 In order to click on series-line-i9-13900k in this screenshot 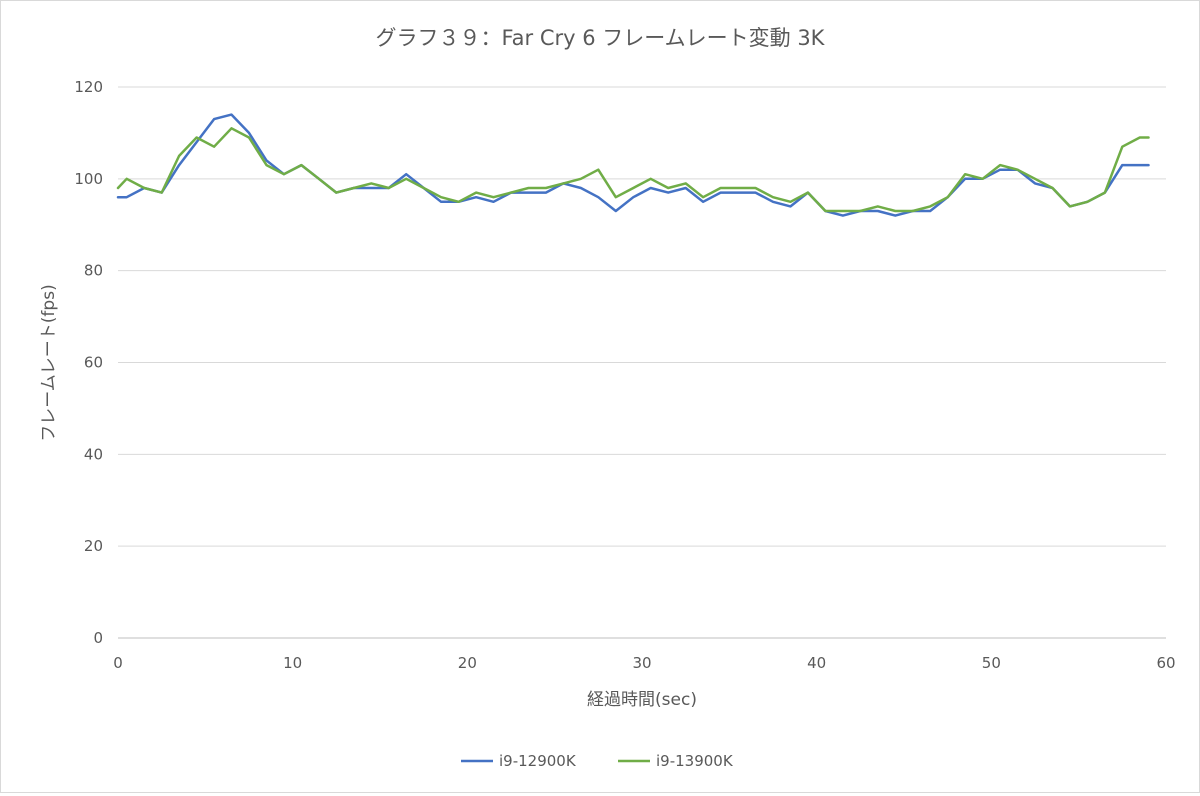, I will do `click(633, 170)`.